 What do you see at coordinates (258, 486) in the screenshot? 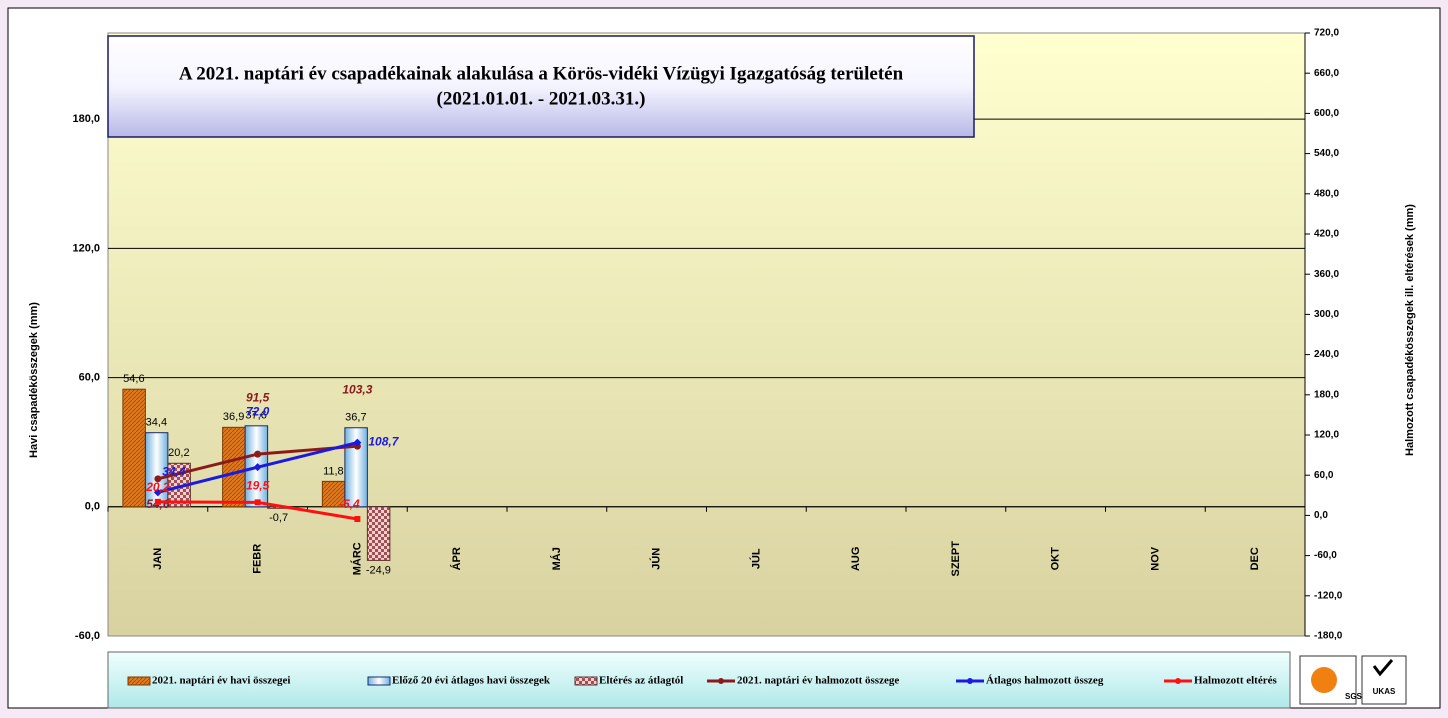
I see `line-value-label: 19,5` at bounding box center [258, 486].